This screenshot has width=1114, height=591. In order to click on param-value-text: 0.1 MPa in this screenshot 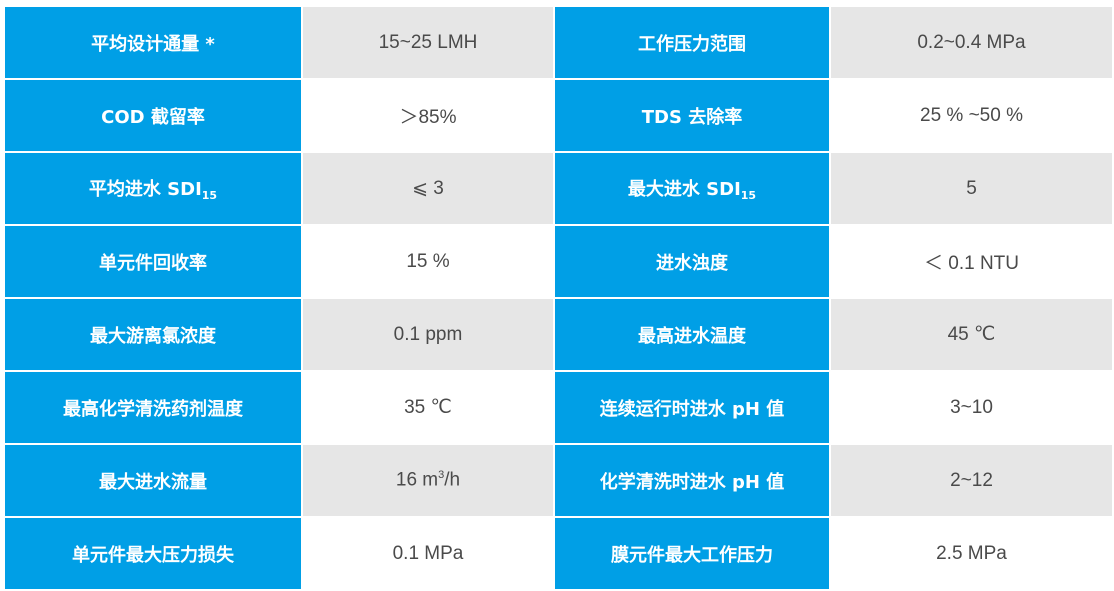, I will do `click(428, 553)`.